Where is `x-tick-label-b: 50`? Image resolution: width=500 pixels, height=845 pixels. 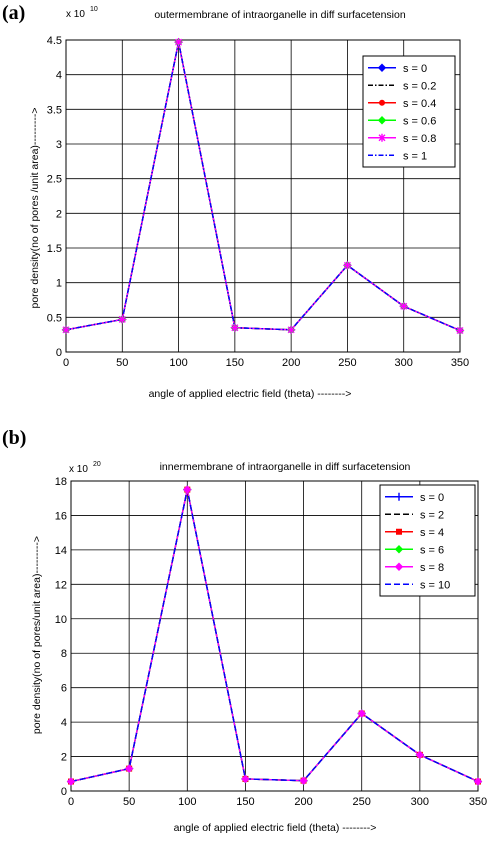
x-tick-label-b: 50 is located at coordinates (129, 802).